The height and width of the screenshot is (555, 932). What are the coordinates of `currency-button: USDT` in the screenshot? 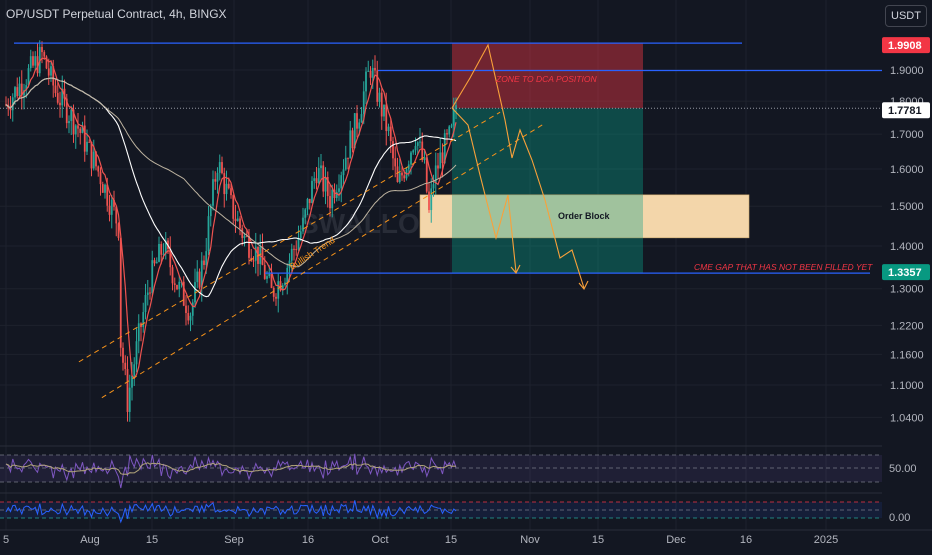 It's located at (906, 16).